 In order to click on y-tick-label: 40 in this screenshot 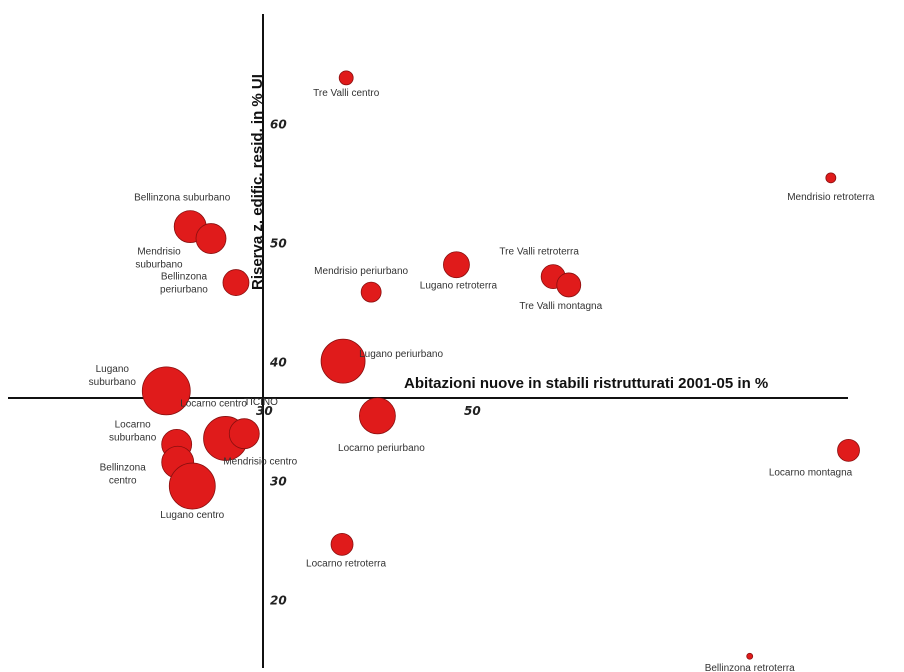, I will do `click(278, 362)`.